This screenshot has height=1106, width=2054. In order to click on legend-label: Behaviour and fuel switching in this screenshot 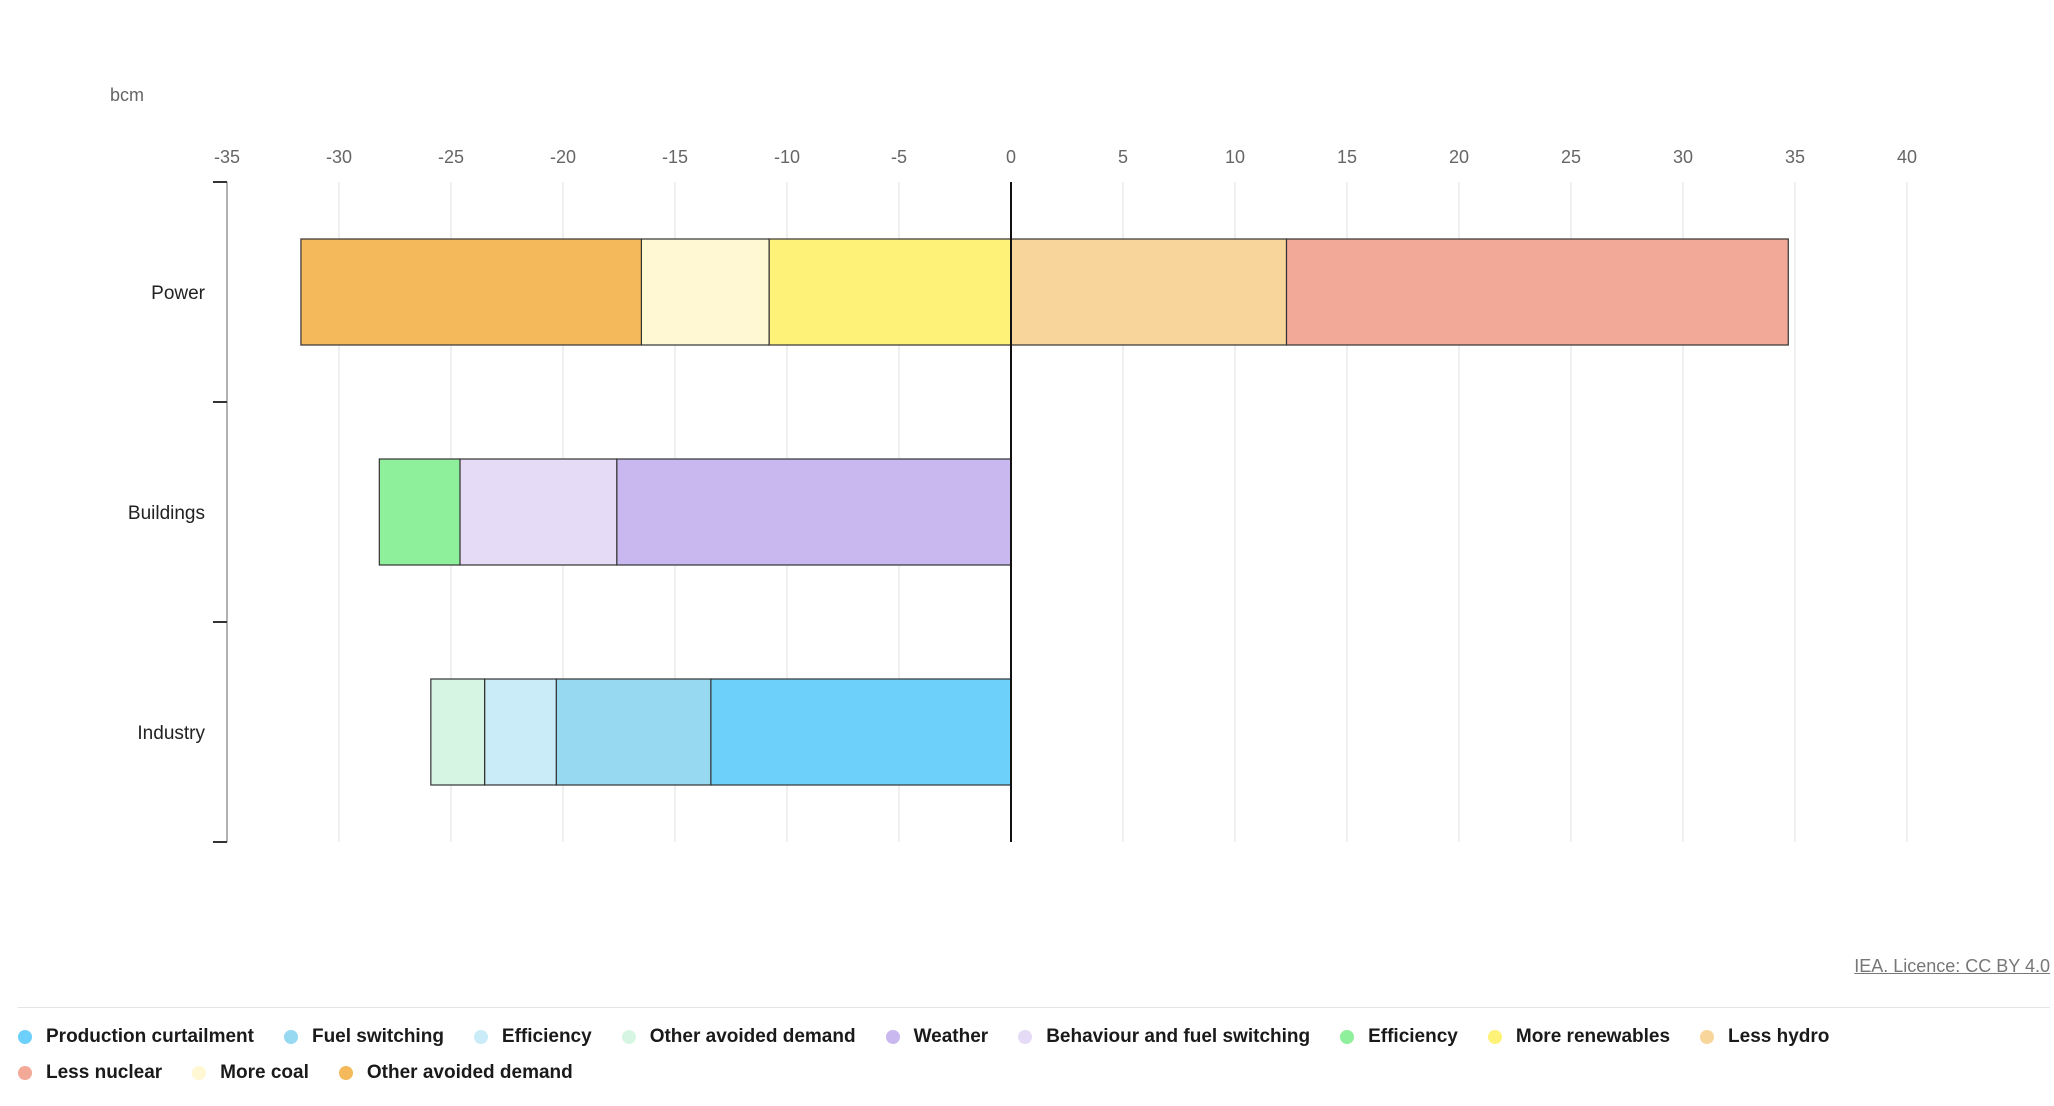, I will do `click(1178, 1036)`.